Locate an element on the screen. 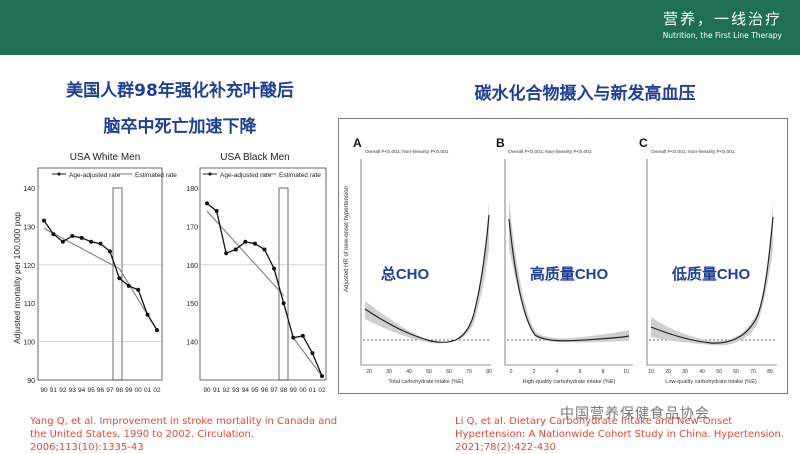  chart2-xtick: 00 is located at coordinates (303, 390).